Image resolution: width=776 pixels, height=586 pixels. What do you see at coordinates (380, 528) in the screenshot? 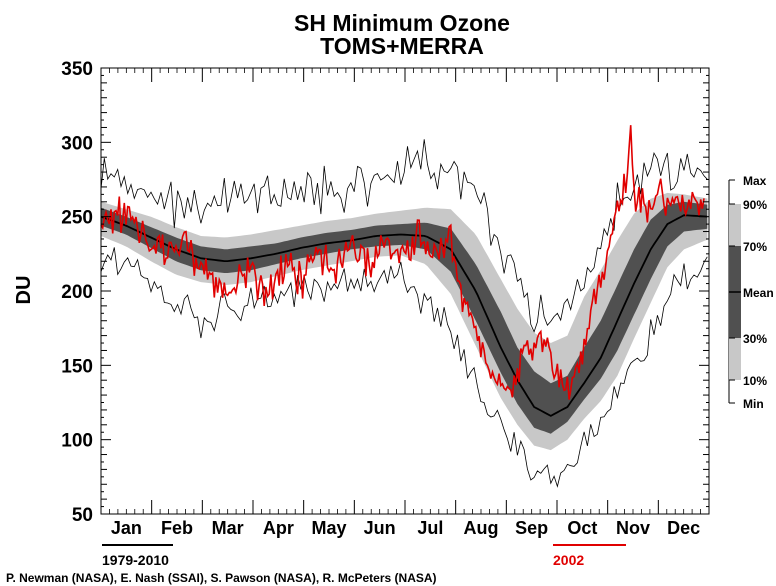
I see `x-tick-label-jun: Jun` at bounding box center [380, 528].